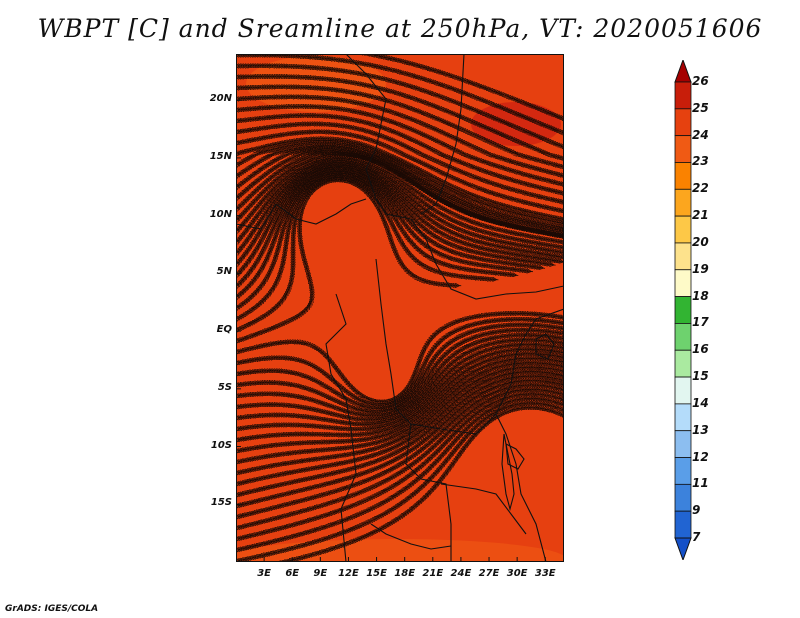 This screenshot has width=800, height=618. Describe the element at coordinates (220, 99) in the screenshot. I see `lat-tick-label: 20N` at that location.